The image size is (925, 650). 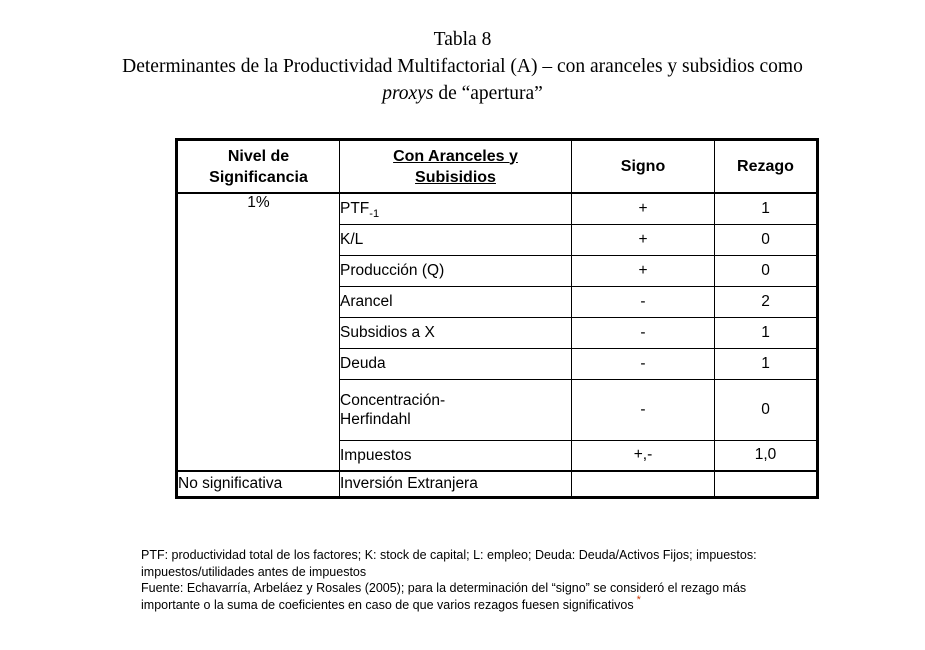 What do you see at coordinates (455, 301) in the screenshot?
I see `variable-cell: Arancel` at bounding box center [455, 301].